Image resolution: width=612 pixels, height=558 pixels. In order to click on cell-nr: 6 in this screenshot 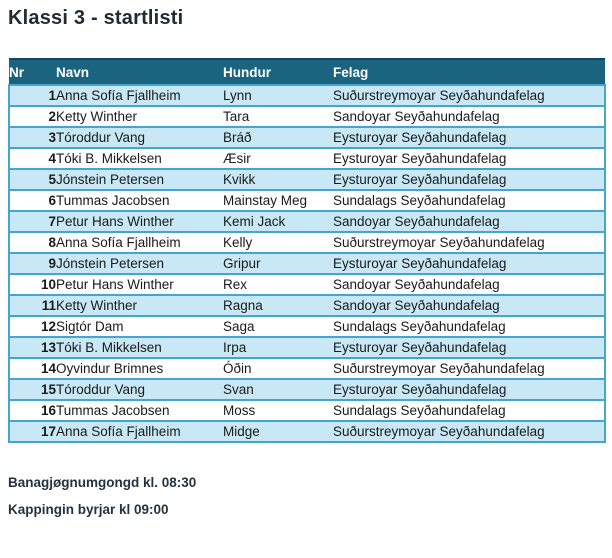, I will do `click(52, 200)`.